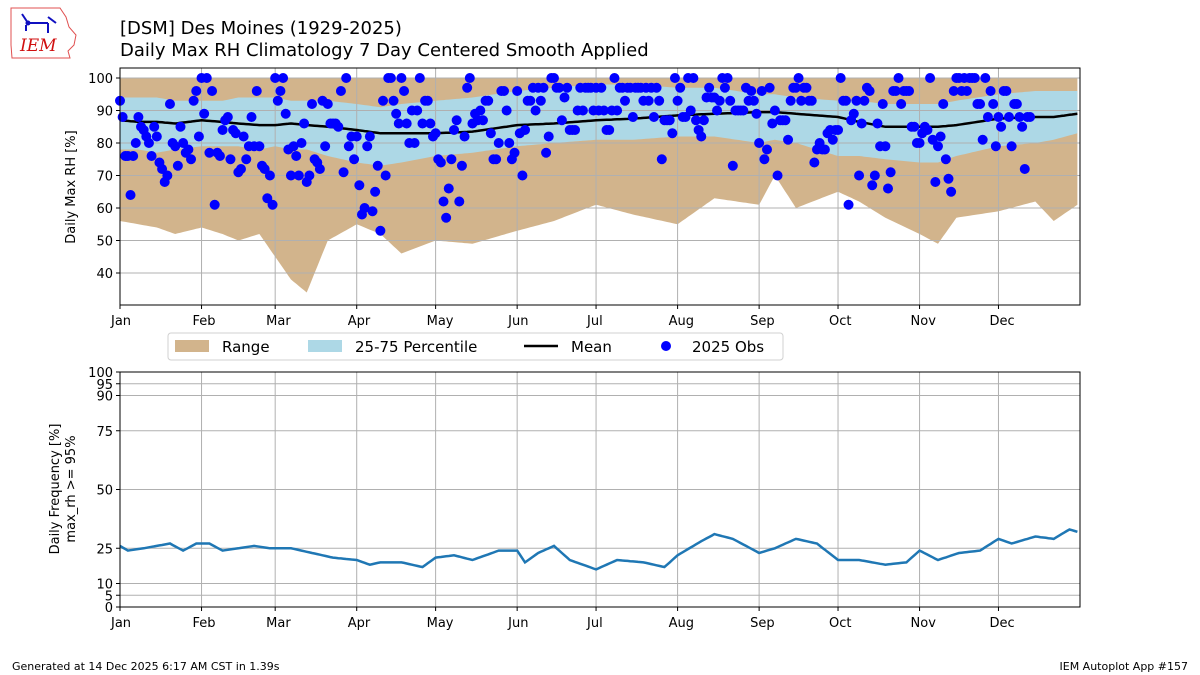 The height and width of the screenshot is (675, 1200). I want to click on tick-label-y: 60, so click(104, 209).